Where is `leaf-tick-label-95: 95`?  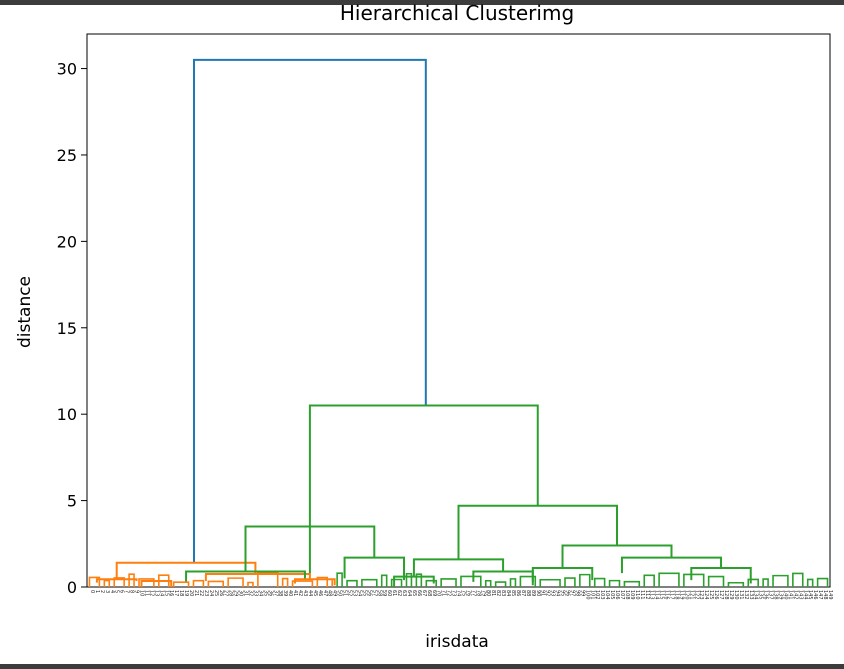 leaf-tick-label-95: 95 is located at coordinates (563, 593).